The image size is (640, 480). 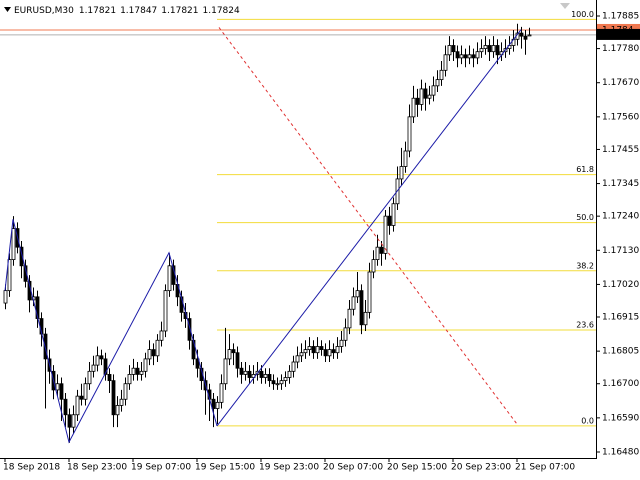 I want to click on fib-label: 0.0, so click(x=587, y=420).